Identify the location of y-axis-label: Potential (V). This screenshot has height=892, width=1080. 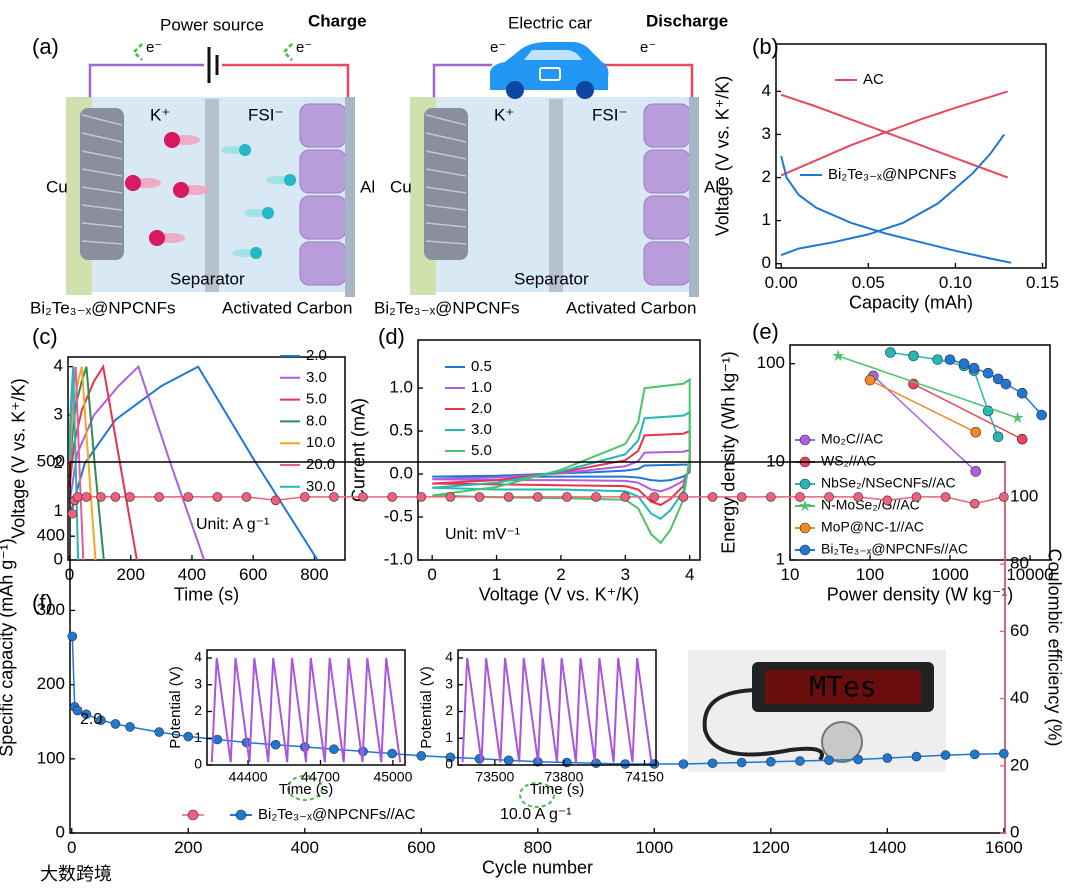
(426, 707).